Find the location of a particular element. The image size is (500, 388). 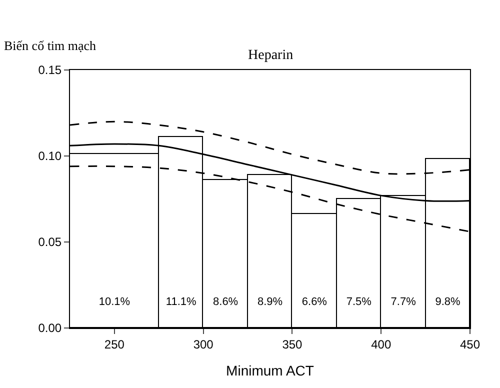

x-axis-title: Minimum ACT is located at coordinates (270, 370).